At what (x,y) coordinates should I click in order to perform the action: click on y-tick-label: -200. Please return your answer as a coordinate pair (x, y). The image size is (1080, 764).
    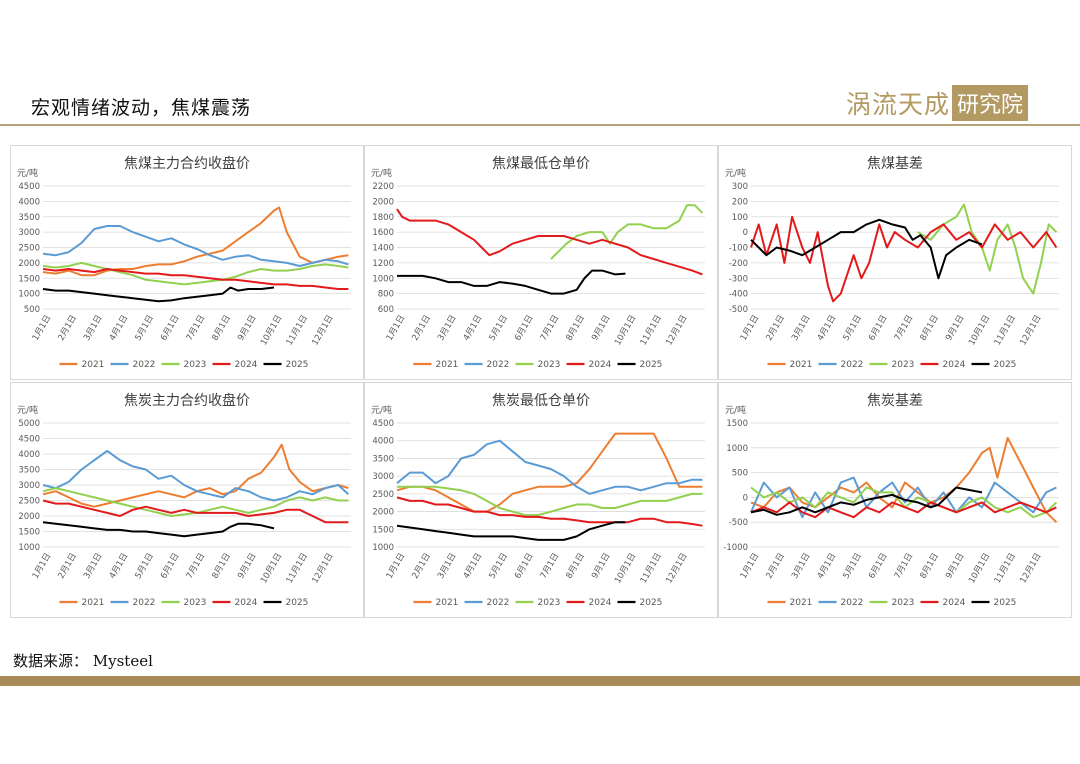
    Looking at the image, I should click on (738, 264).